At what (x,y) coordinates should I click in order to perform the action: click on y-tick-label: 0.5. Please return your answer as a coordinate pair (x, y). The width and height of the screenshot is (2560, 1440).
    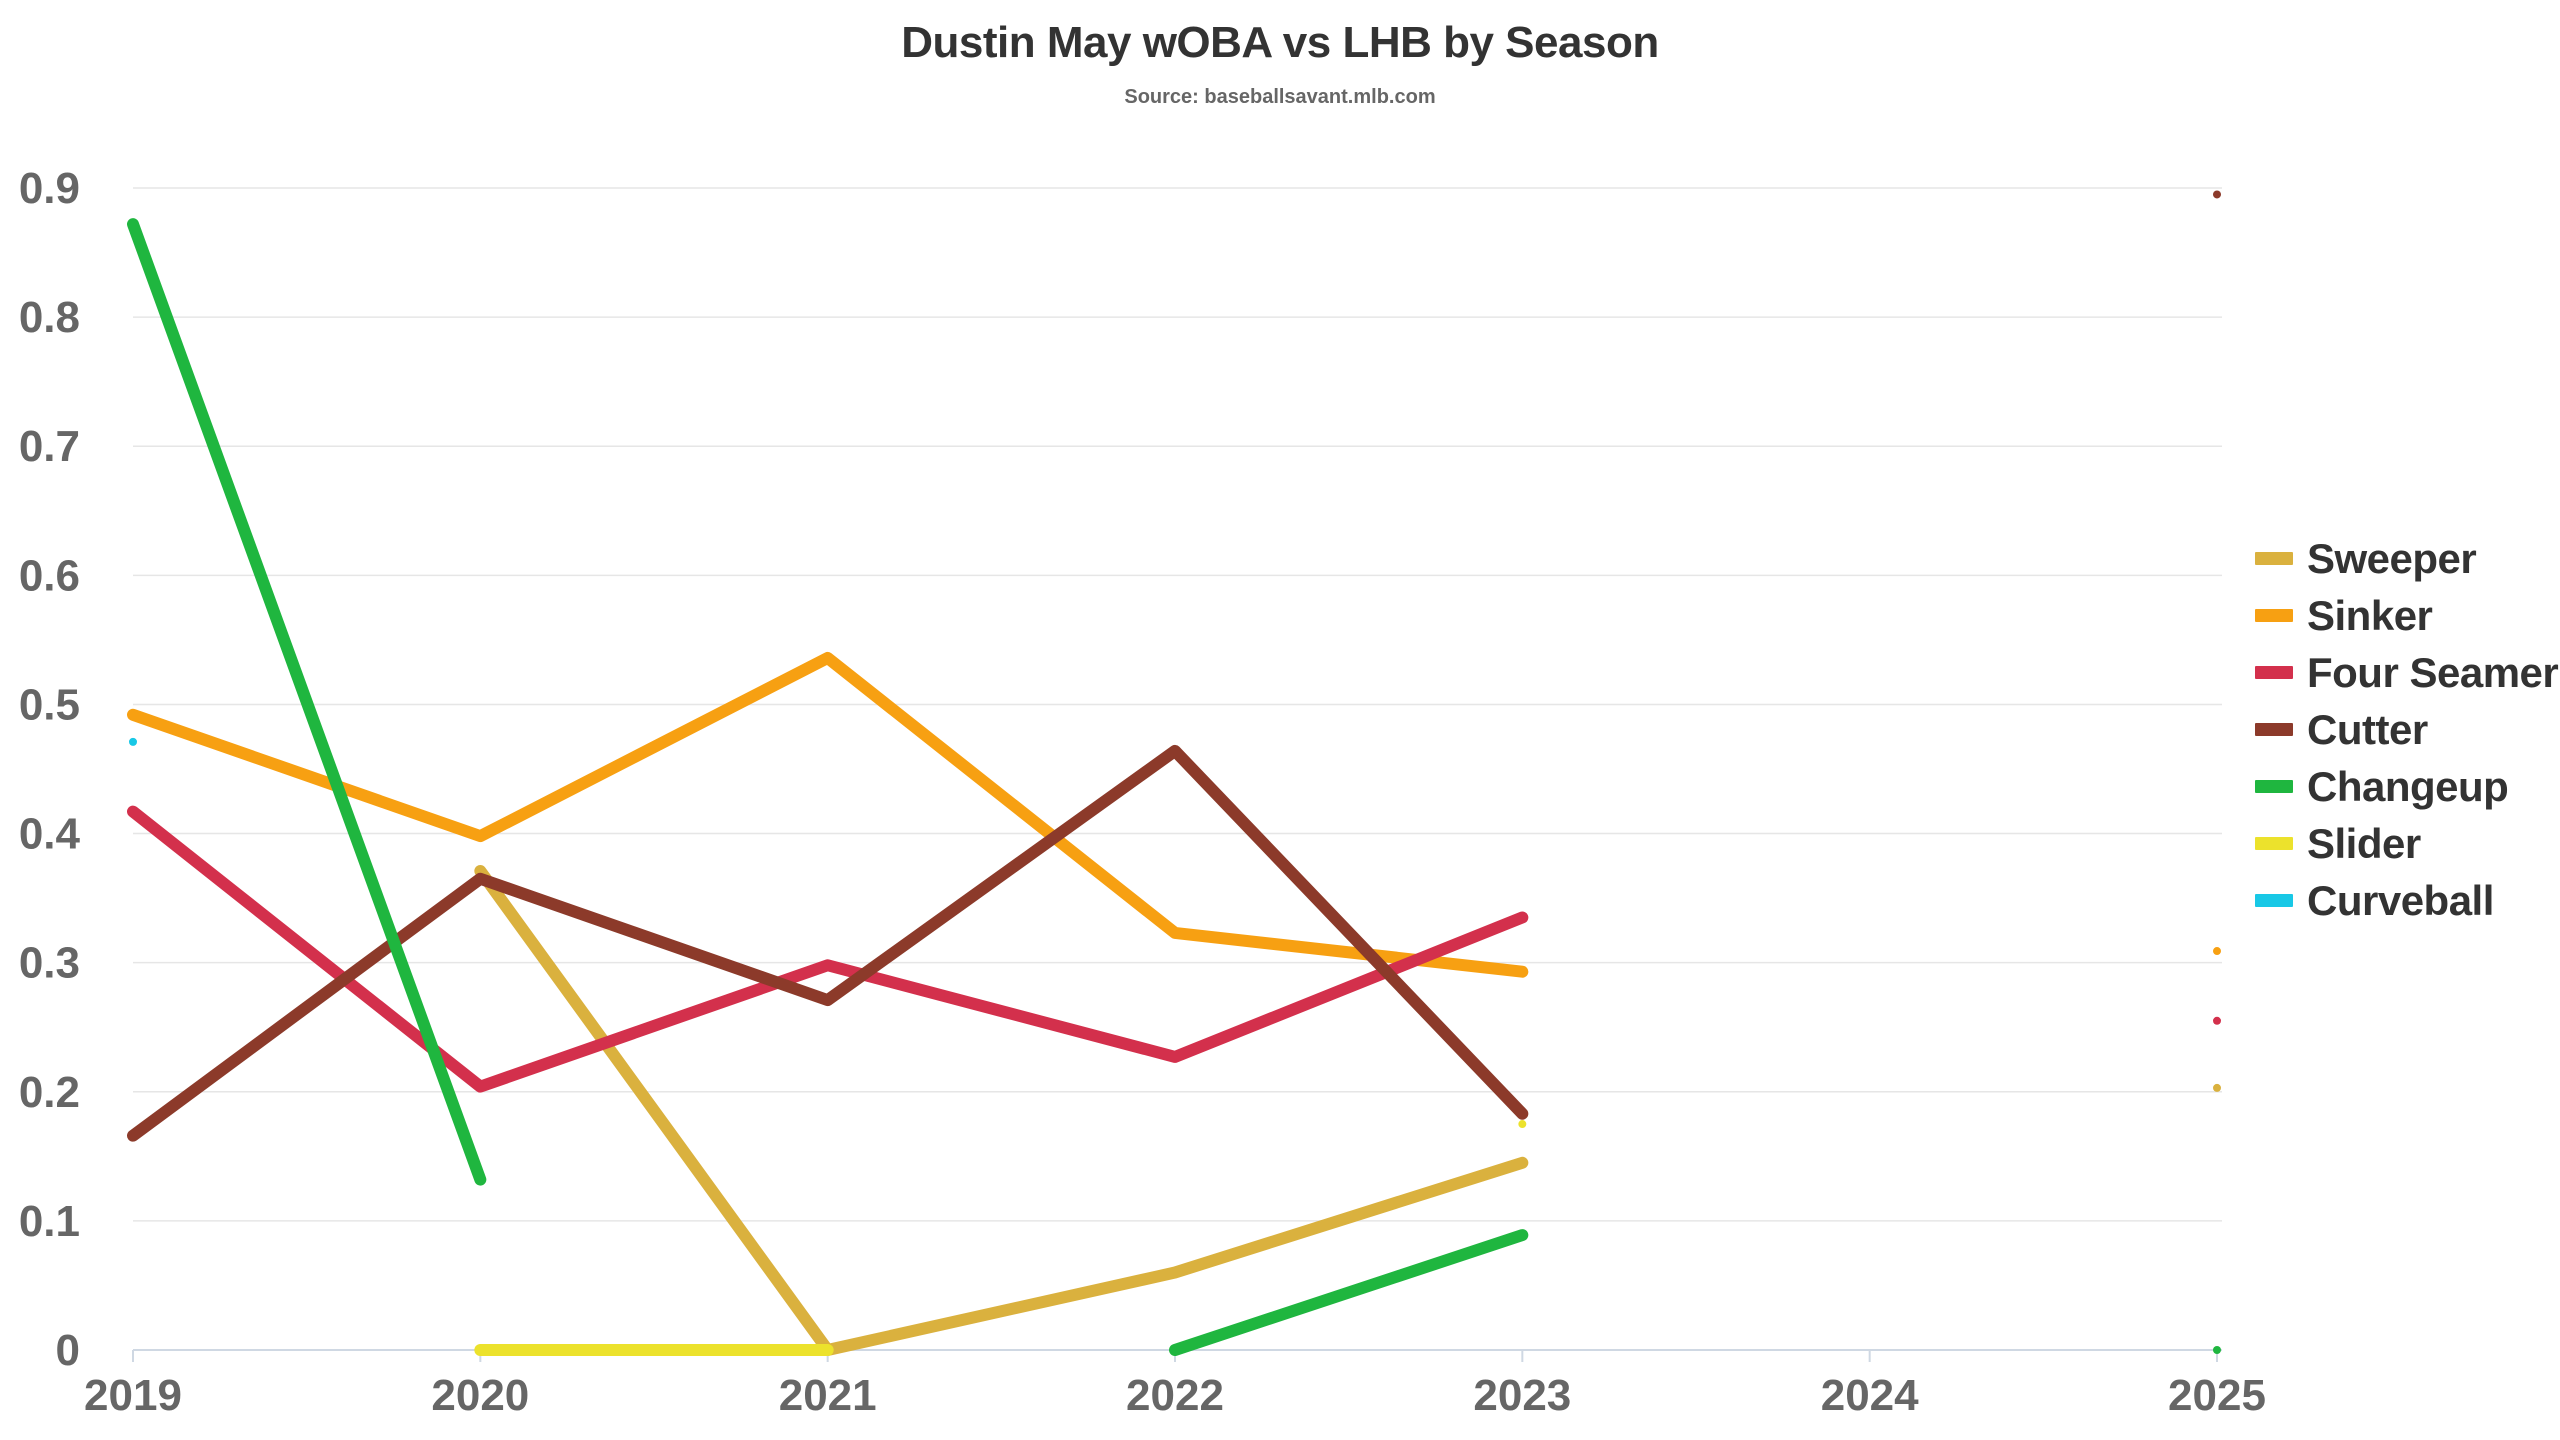
    Looking at the image, I should click on (49, 704).